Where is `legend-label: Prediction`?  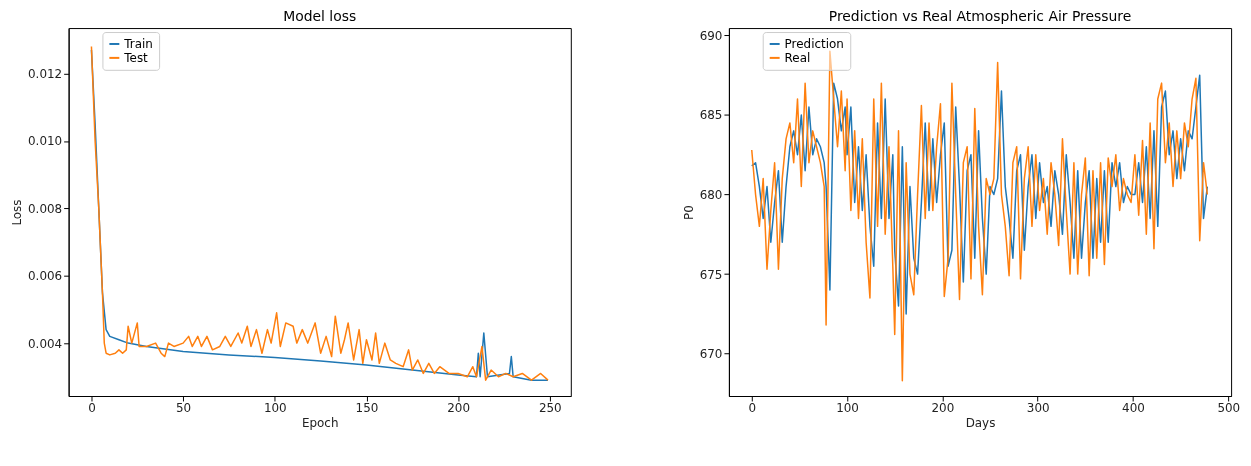 legend-label: Prediction is located at coordinates (814, 43).